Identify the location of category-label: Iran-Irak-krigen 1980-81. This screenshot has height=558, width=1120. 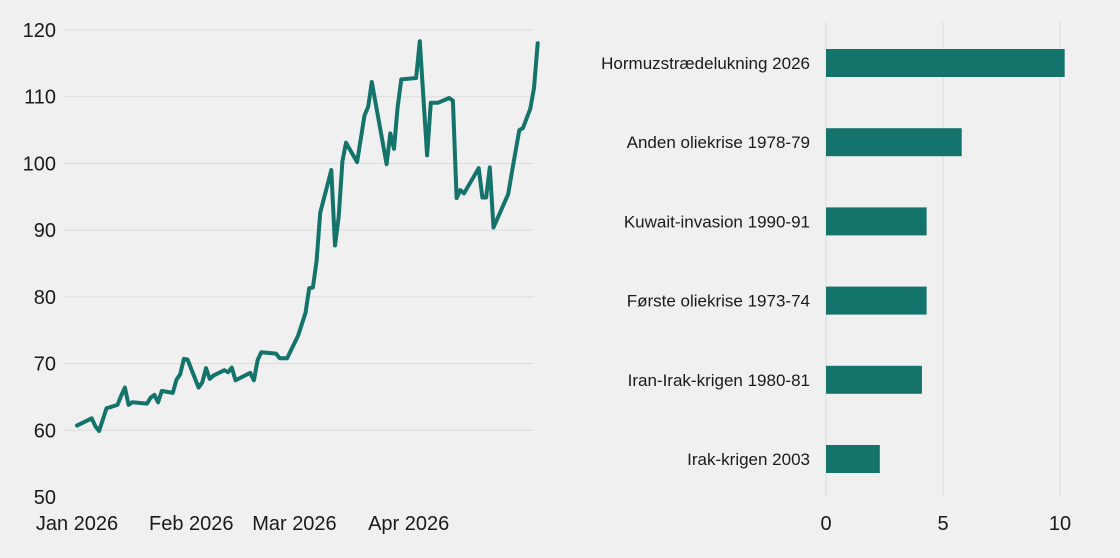
(719, 380).